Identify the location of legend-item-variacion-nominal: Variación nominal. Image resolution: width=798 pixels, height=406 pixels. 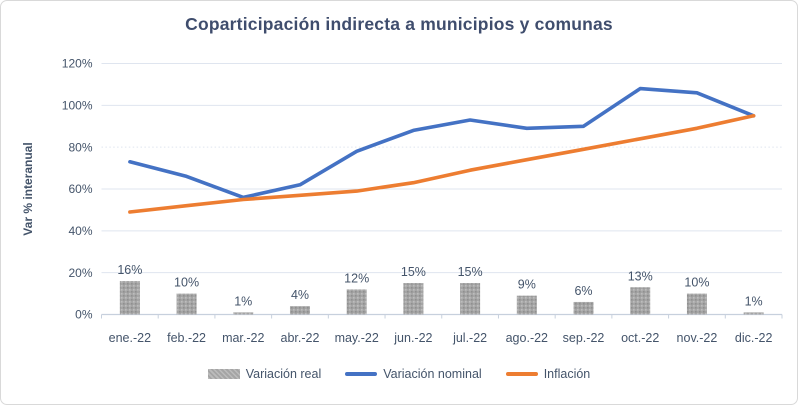
(413, 374).